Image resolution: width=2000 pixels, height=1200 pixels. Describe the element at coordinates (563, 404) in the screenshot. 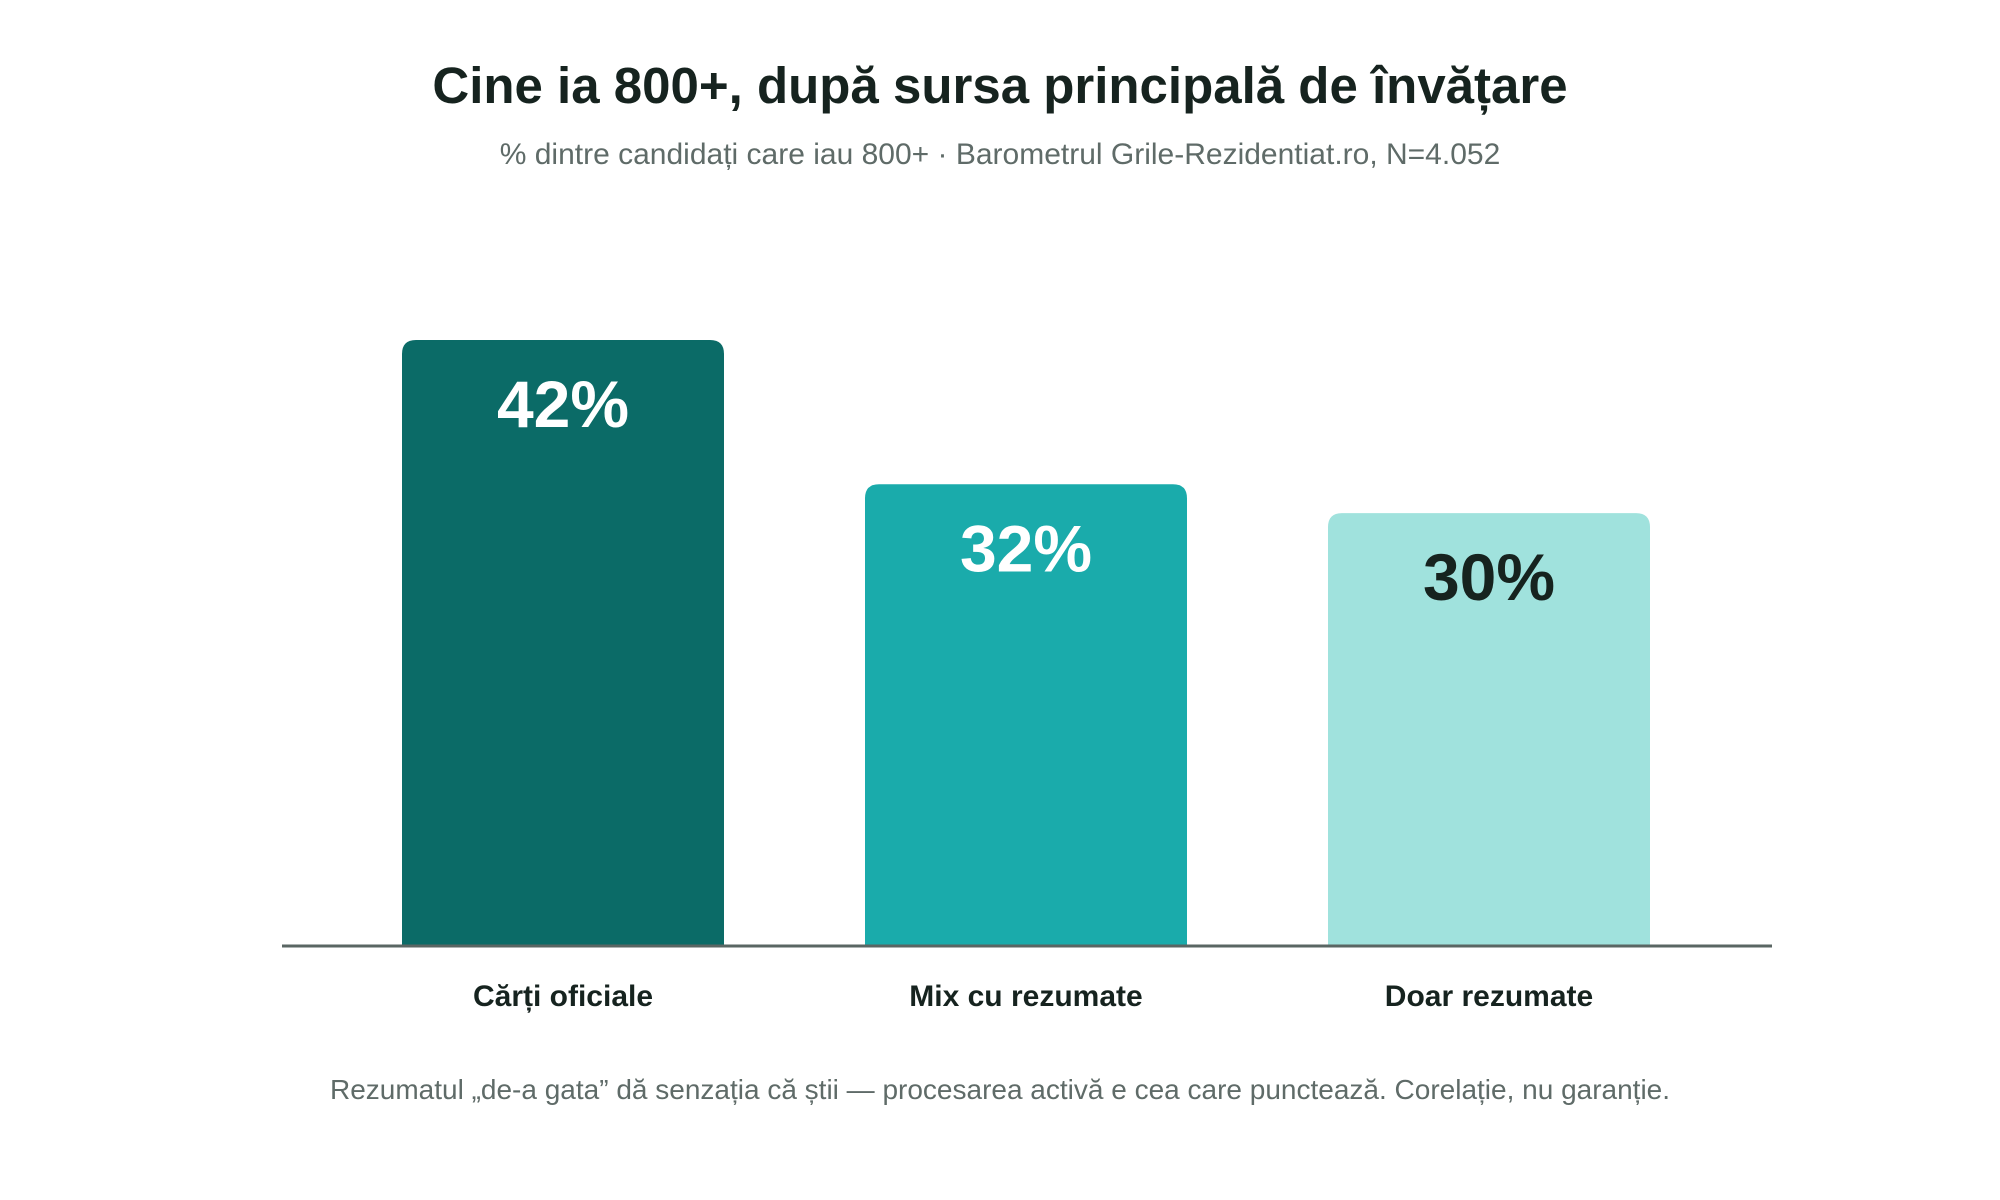

I see `bar-value-label: 42%` at that location.